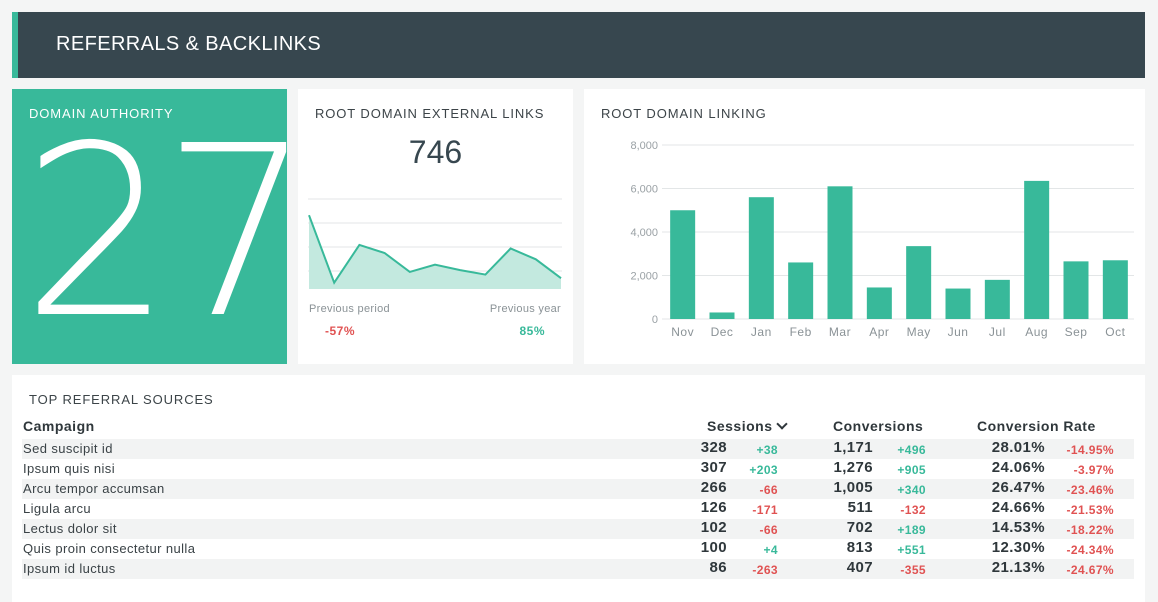 The image size is (1158, 602). Describe the element at coordinates (878, 426) in the screenshot. I see `conversions-header: Conversions` at that location.